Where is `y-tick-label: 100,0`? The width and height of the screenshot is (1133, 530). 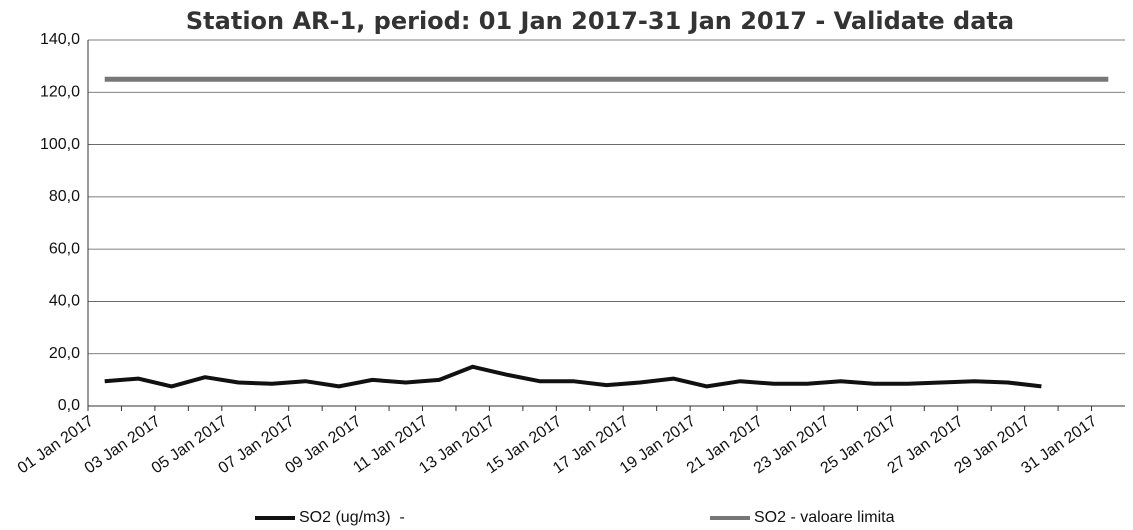
y-tick-label: 100,0 is located at coordinates (60, 144).